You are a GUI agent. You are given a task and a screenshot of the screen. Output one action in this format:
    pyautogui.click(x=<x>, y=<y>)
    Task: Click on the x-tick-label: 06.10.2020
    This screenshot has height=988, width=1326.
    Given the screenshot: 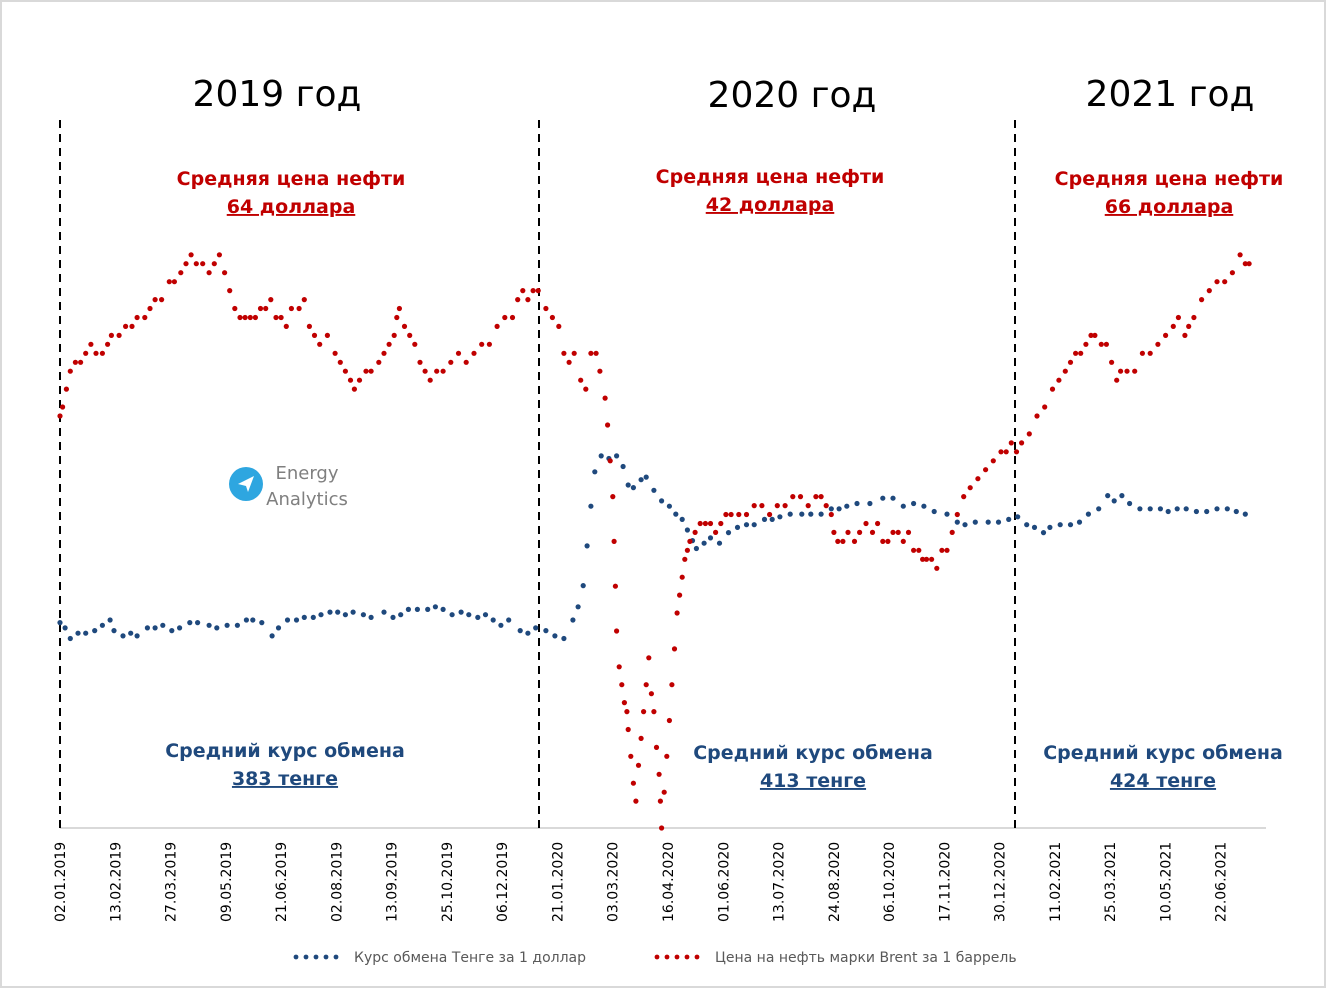 What is the action you would take?
    pyautogui.click(x=890, y=882)
    